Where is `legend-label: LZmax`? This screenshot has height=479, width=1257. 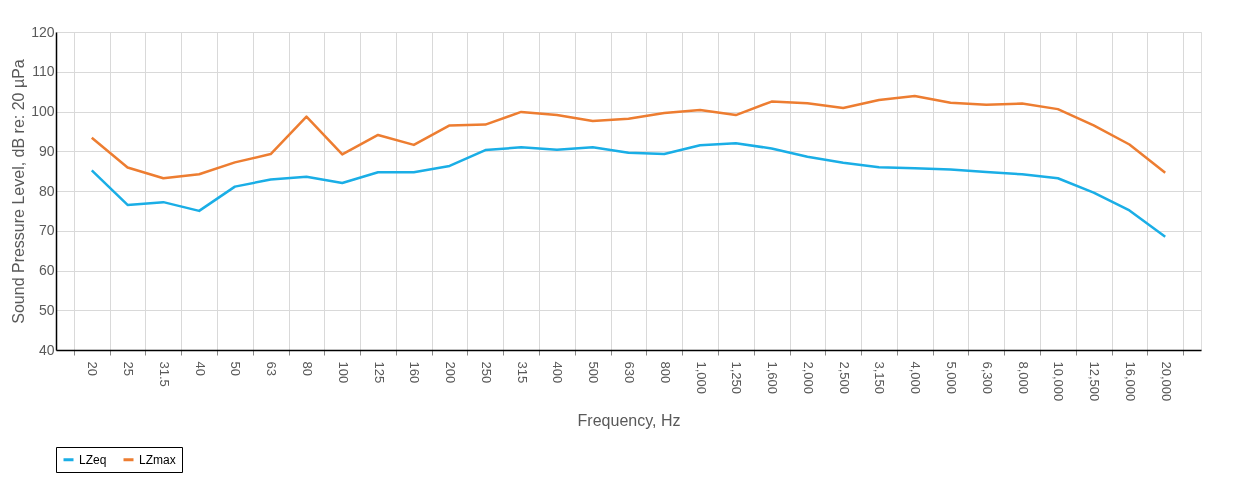
legend-label: LZmax is located at coordinates (157, 459).